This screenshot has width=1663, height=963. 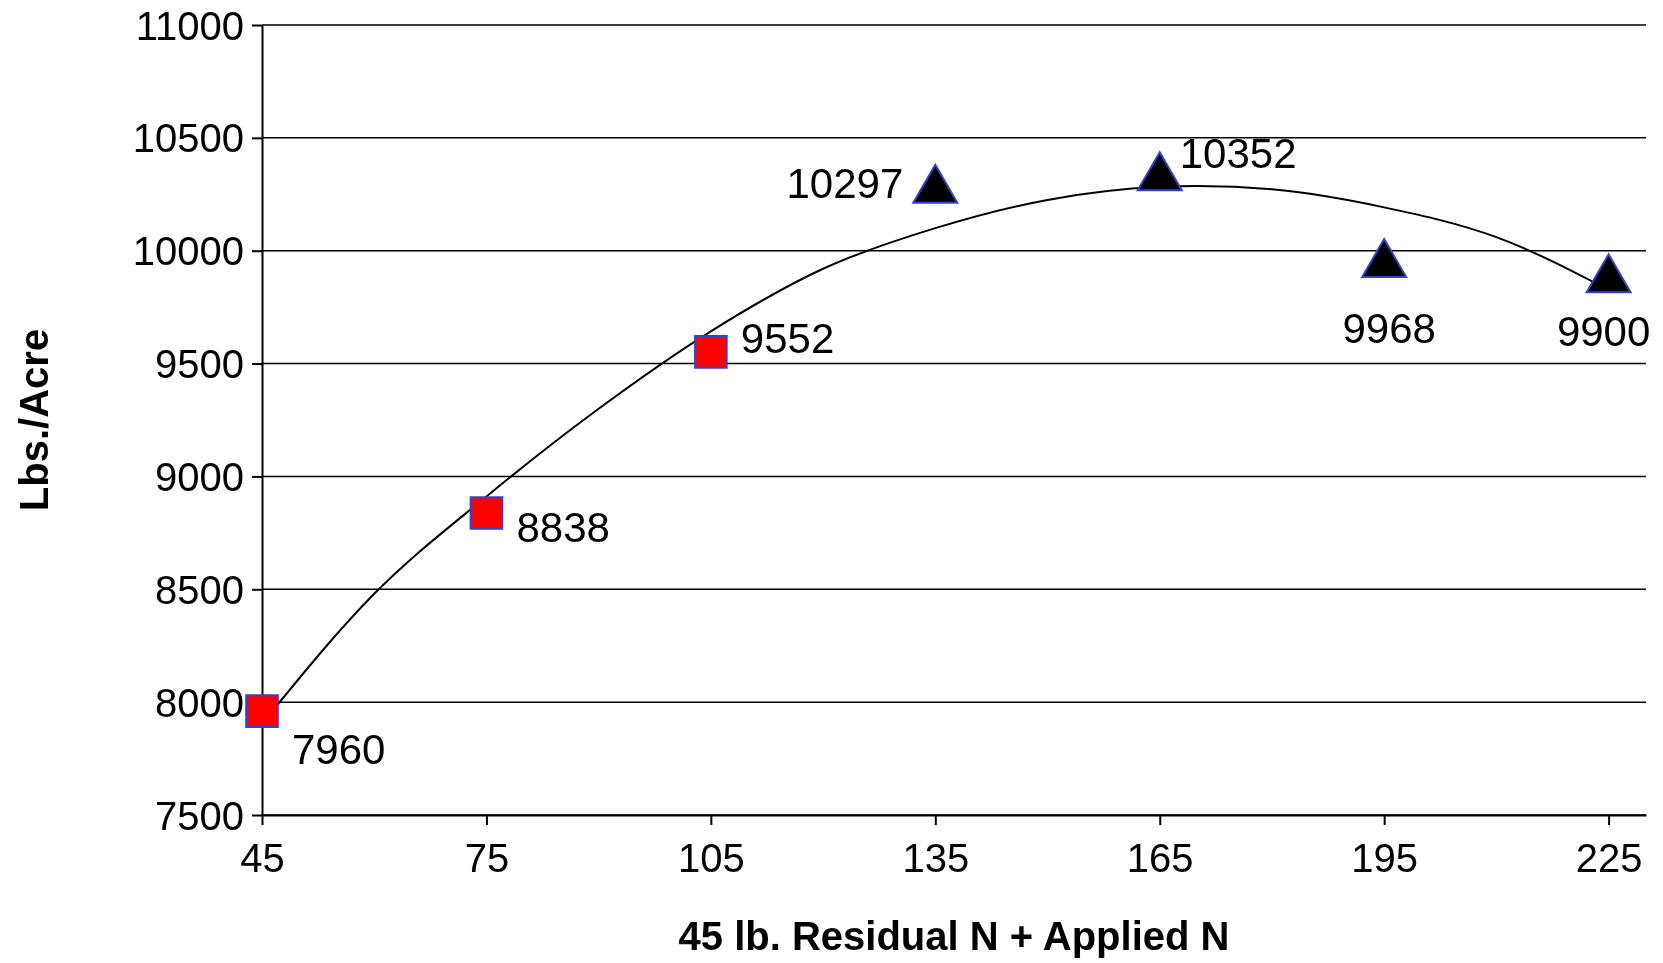 What do you see at coordinates (188, 138) in the screenshot?
I see `y-tick-label: 10500` at bounding box center [188, 138].